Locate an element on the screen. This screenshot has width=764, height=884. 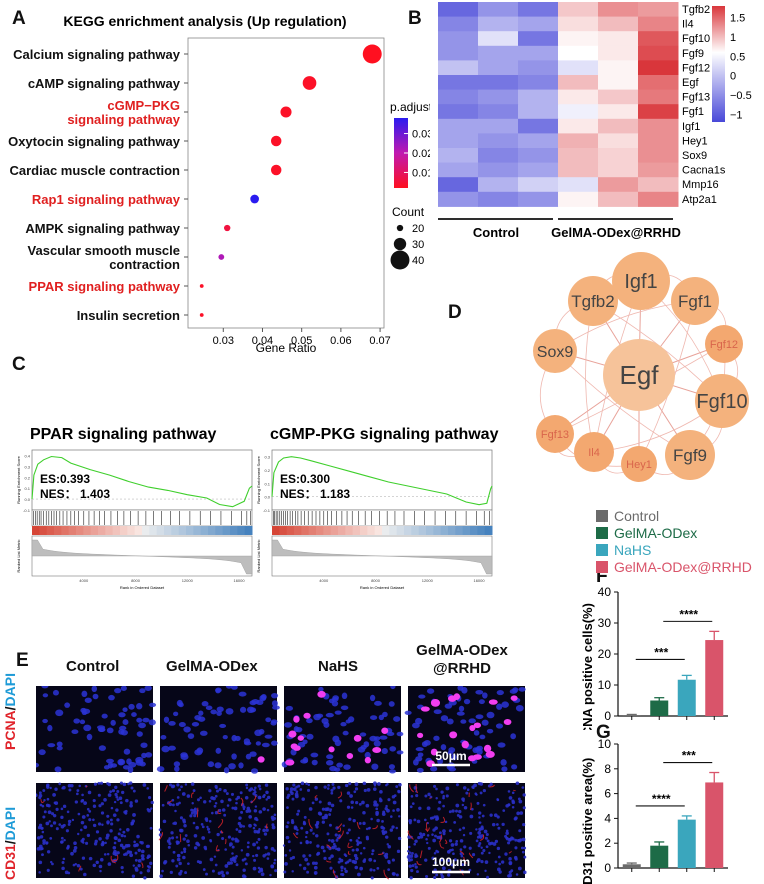
kegg-x-tick-label: 0.06 is located at coordinates (340, 341).